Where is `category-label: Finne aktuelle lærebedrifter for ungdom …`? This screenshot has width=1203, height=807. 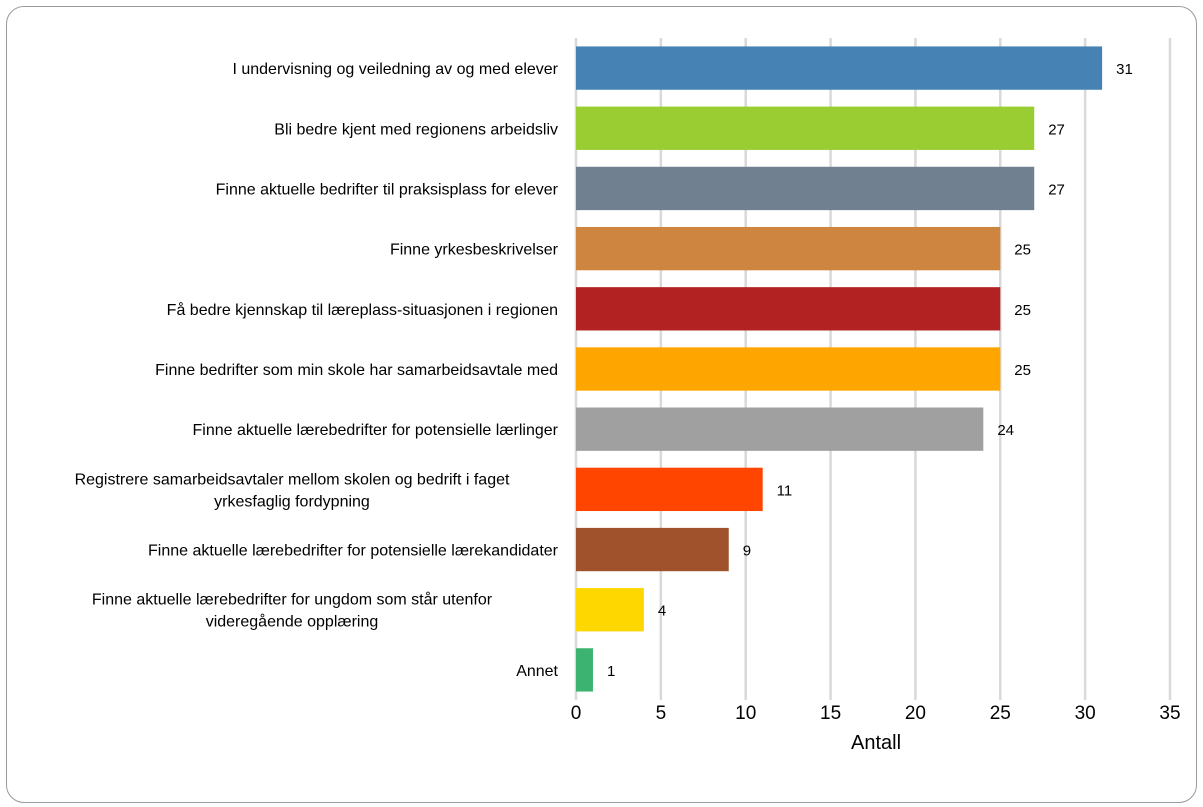 category-label: Finne aktuelle lærebedrifter for ungdom … is located at coordinates (292, 600).